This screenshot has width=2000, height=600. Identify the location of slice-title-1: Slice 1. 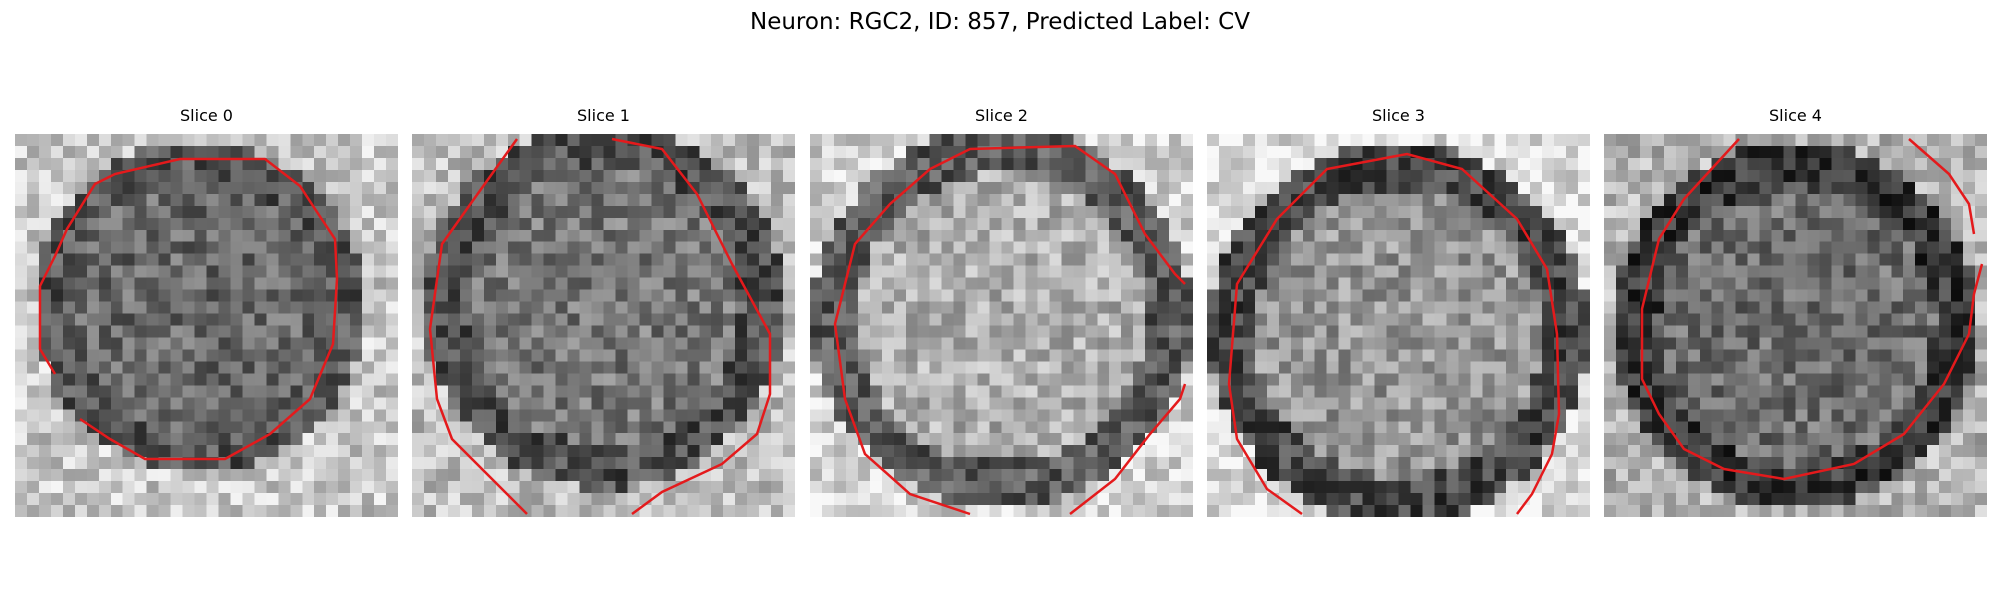
(603, 115).